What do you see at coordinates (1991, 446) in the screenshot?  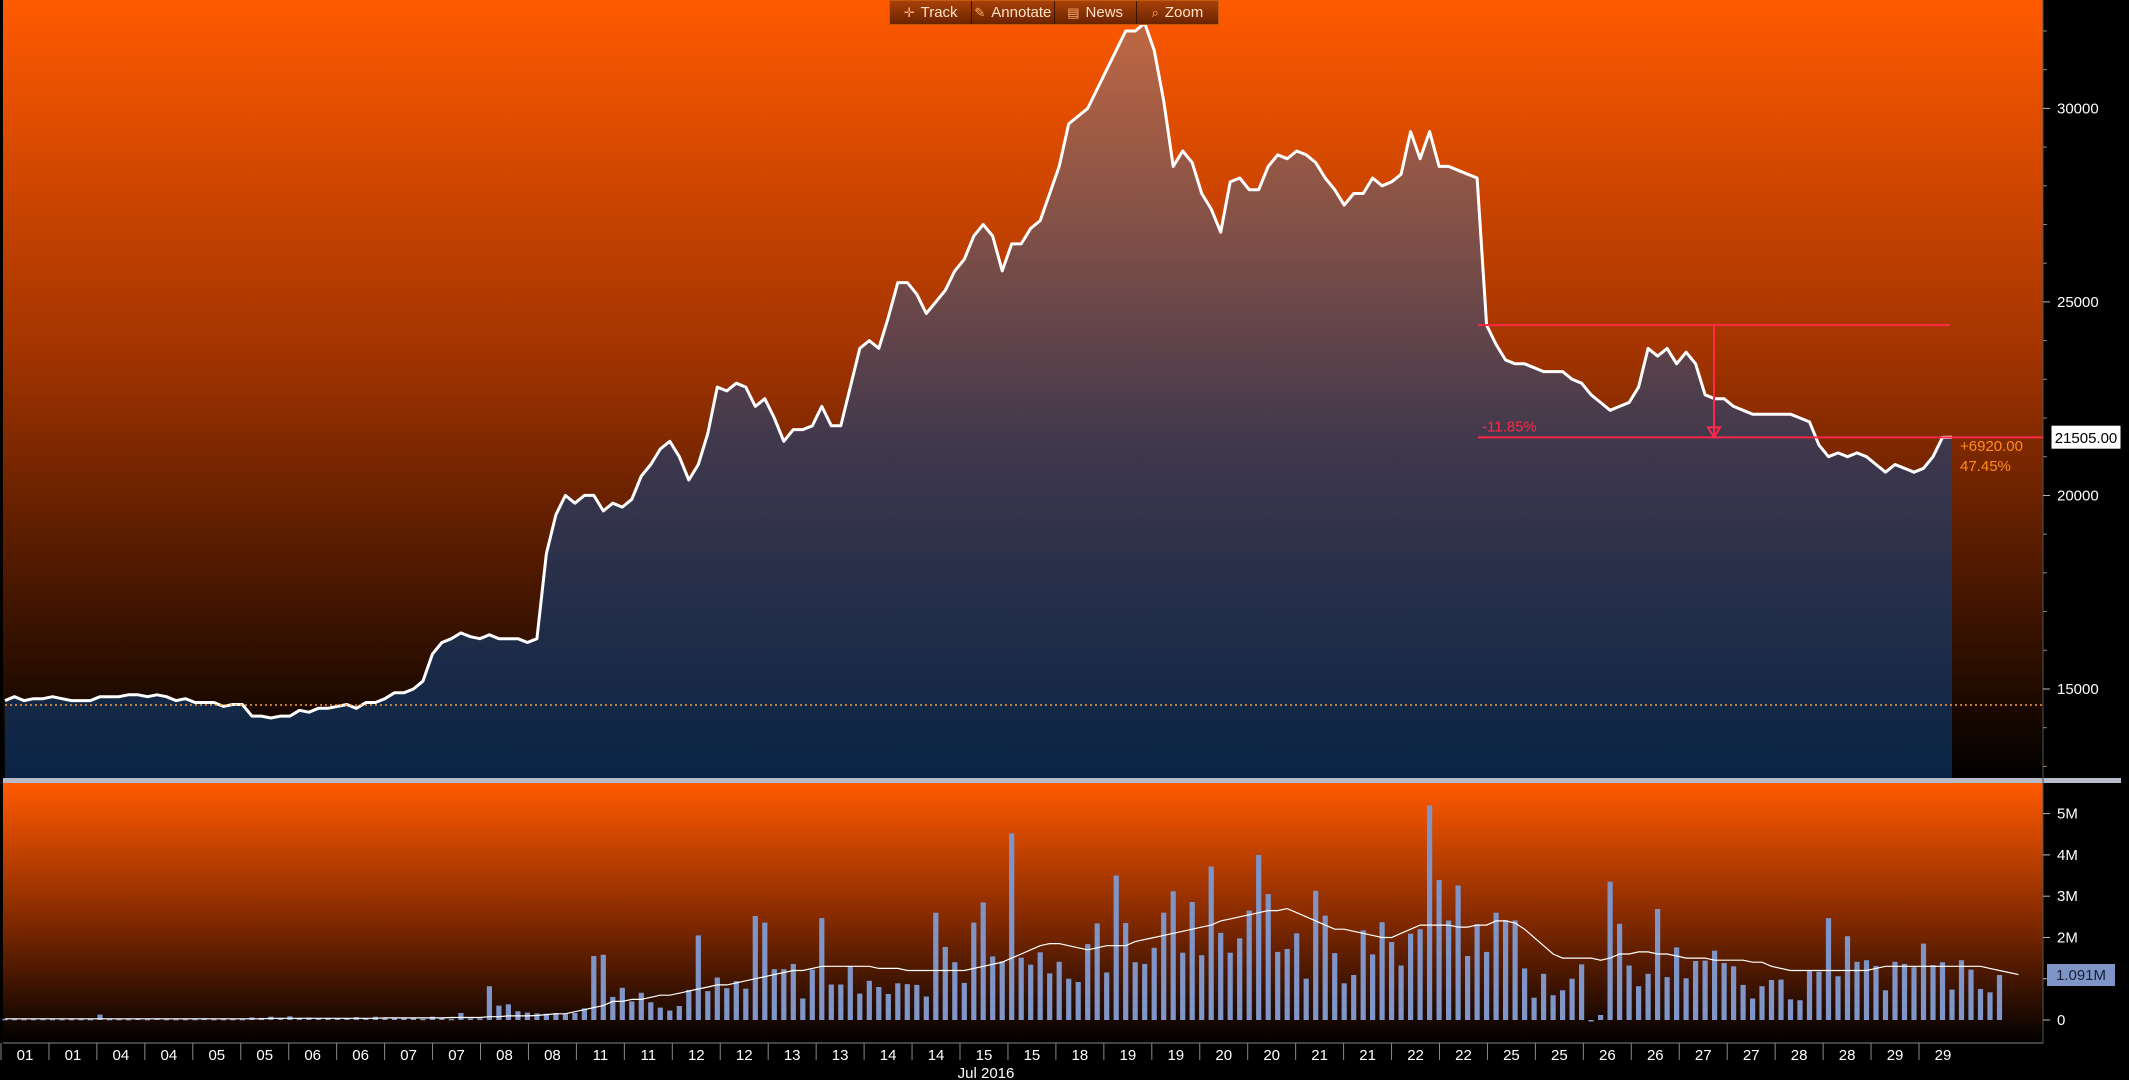 I see `change-value-label: +6920.00` at bounding box center [1991, 446].